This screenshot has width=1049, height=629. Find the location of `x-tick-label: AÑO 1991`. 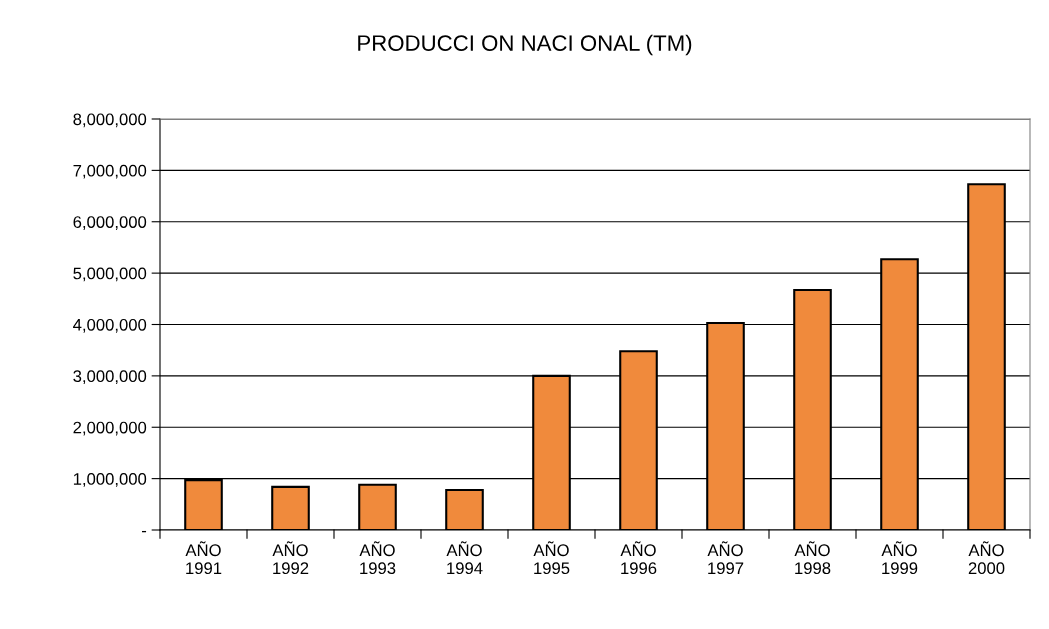

x-tick-label: AÑO 1991 is located at coordinates (203, 558).